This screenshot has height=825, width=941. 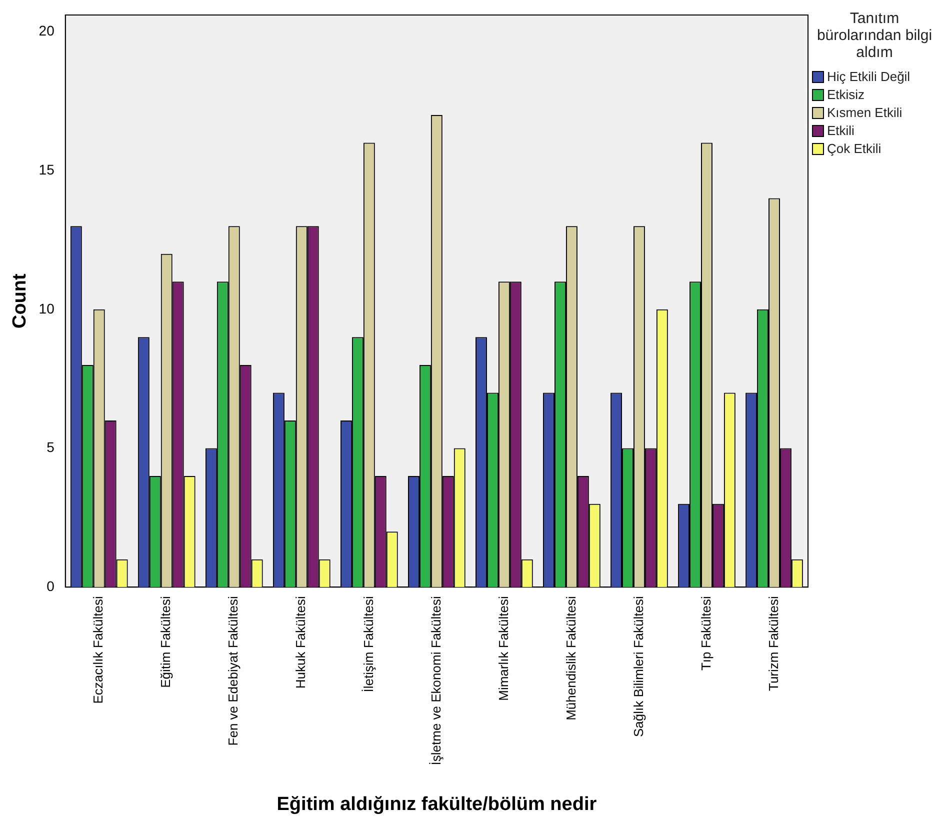 What do you see at coordinates (846, 94) in the screenshot?
I see `legend-label: Etkisiz` at bounding box center [846, 94].